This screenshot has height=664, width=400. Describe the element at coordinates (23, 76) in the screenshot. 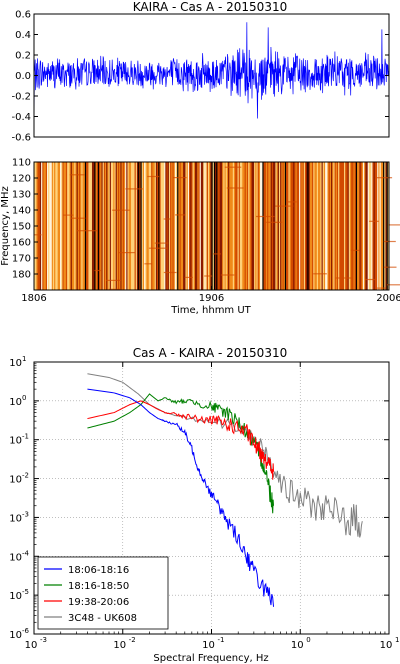

I see `ts-ytick-label: 0.0` at that location.